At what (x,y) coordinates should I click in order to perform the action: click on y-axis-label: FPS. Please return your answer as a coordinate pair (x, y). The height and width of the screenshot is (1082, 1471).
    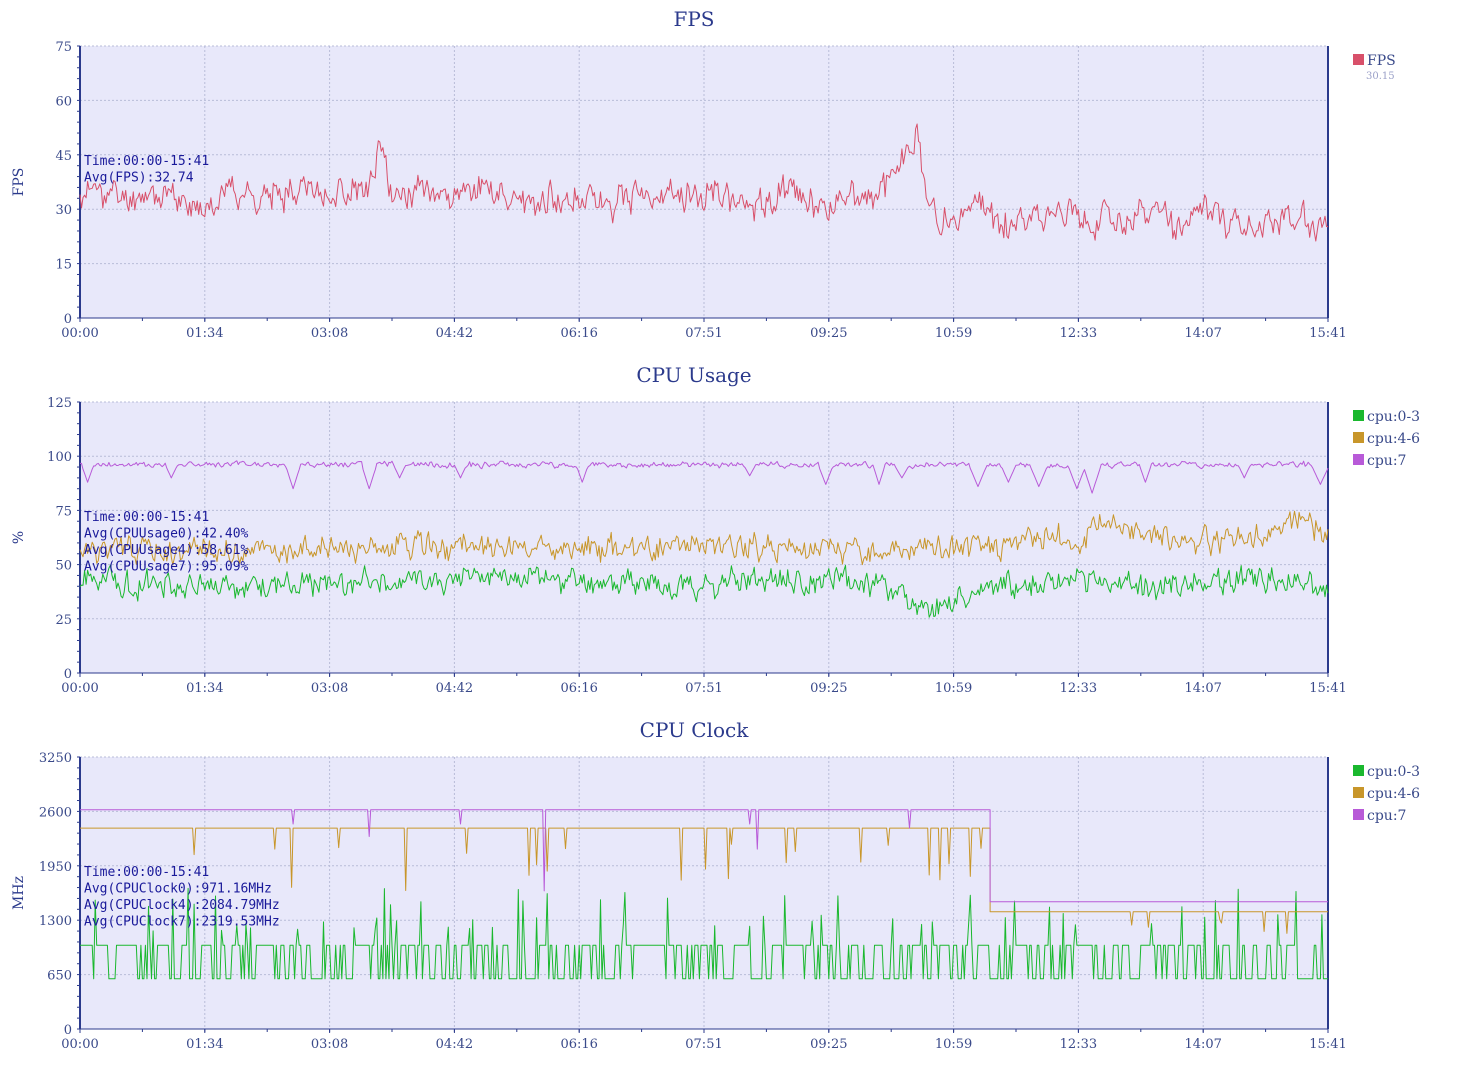
    Looking at the image, I should click on (19, 182).